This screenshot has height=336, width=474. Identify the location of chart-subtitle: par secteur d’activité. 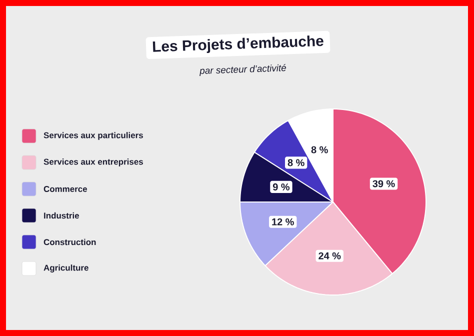
(243, 70).